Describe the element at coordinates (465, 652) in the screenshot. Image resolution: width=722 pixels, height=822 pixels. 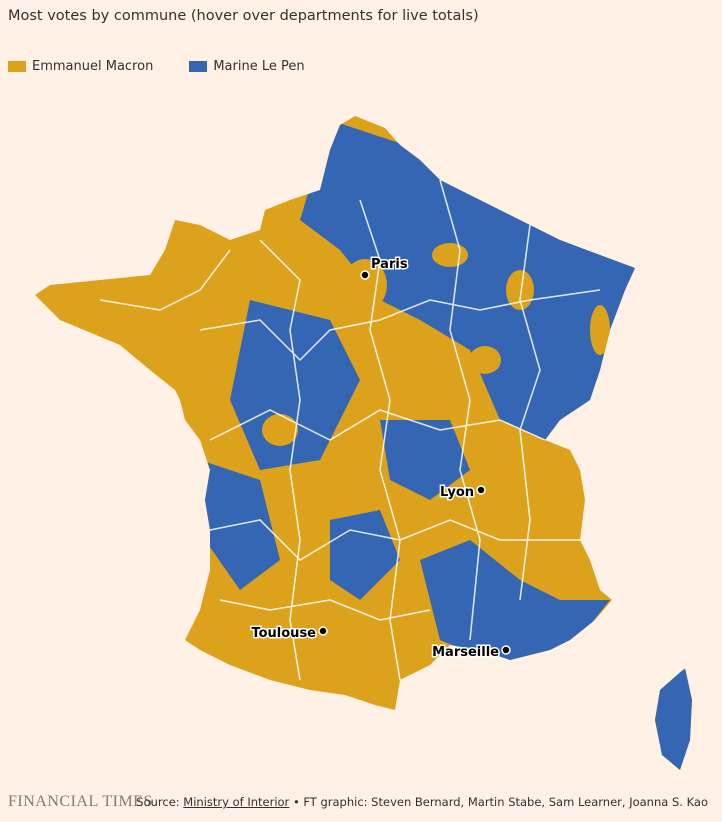
I see `city-label: Marseille` at that location.